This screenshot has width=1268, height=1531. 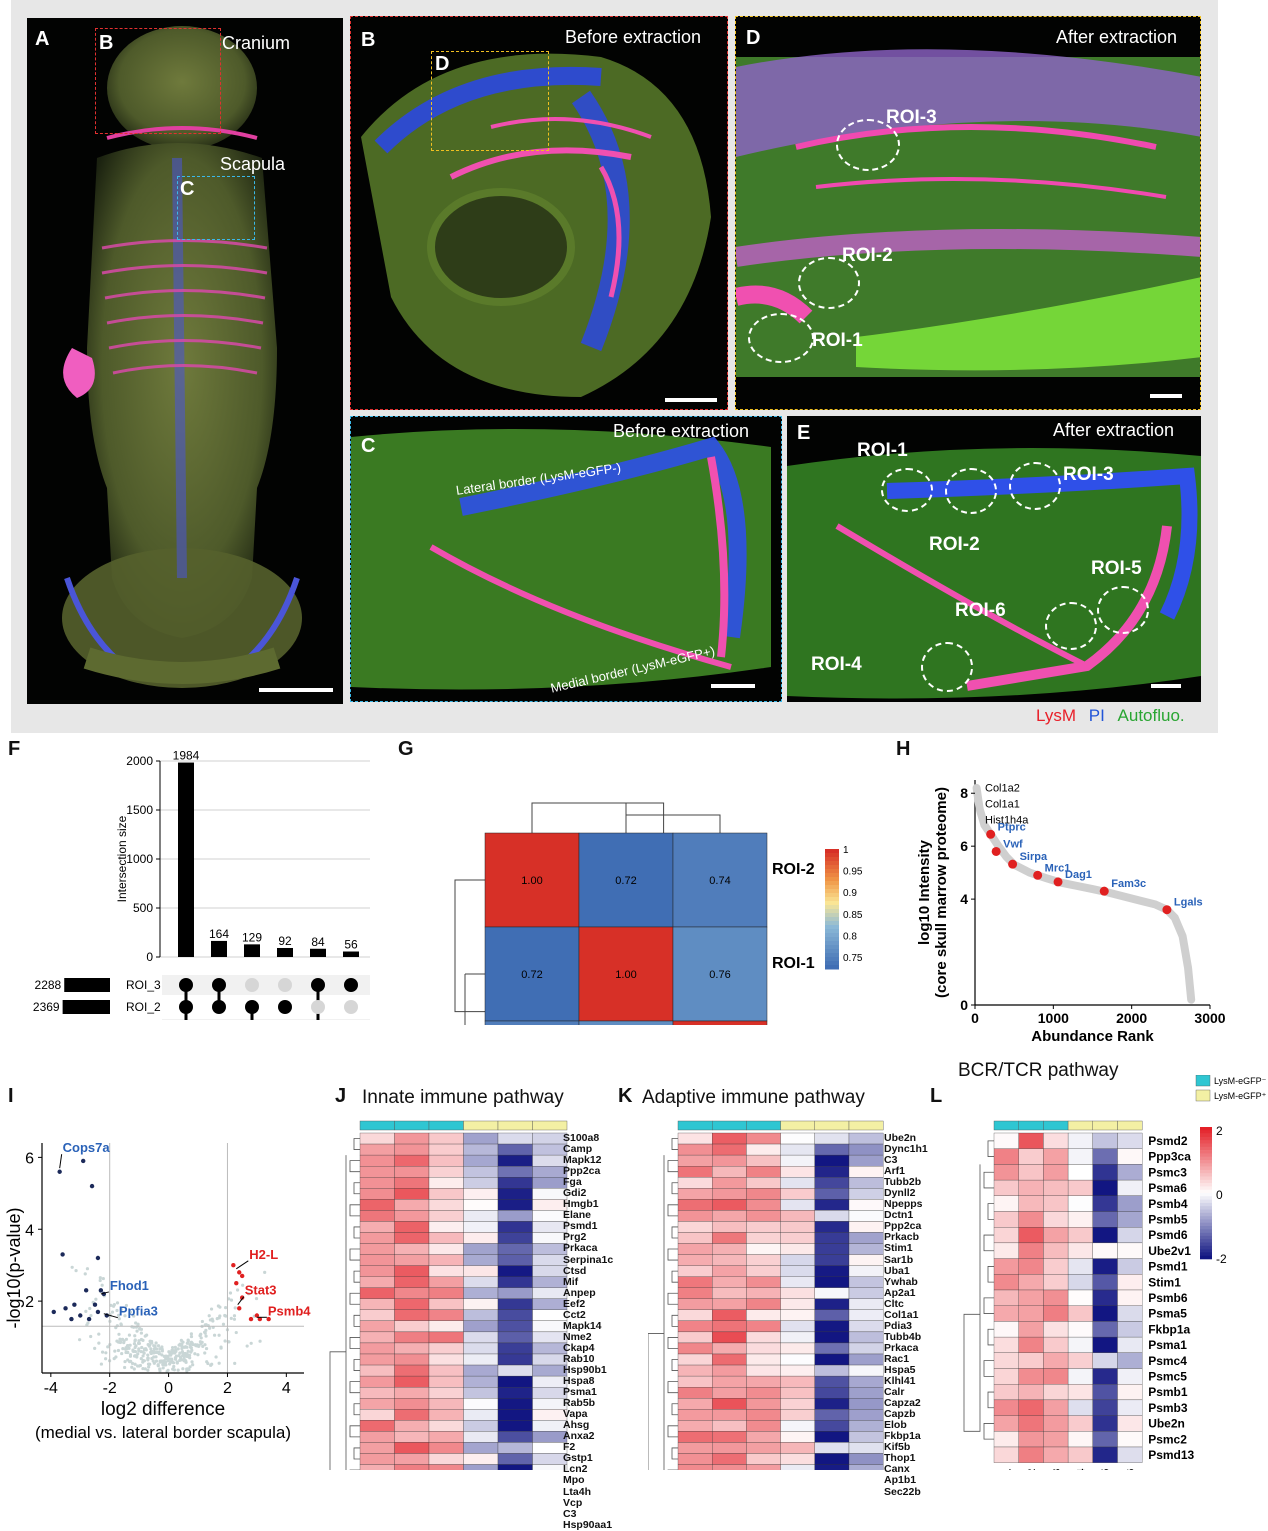 What do you see at coordinates (1131, 1018) in the screenshot?
I see `x-tick-label: 2000` at bounding box center [1131, 1018].